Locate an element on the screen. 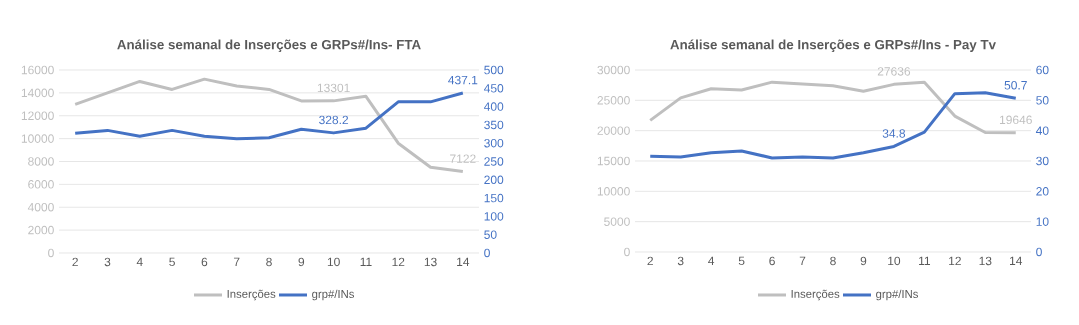  y-tick-label: 8000 is located at coordinates (41, 161).